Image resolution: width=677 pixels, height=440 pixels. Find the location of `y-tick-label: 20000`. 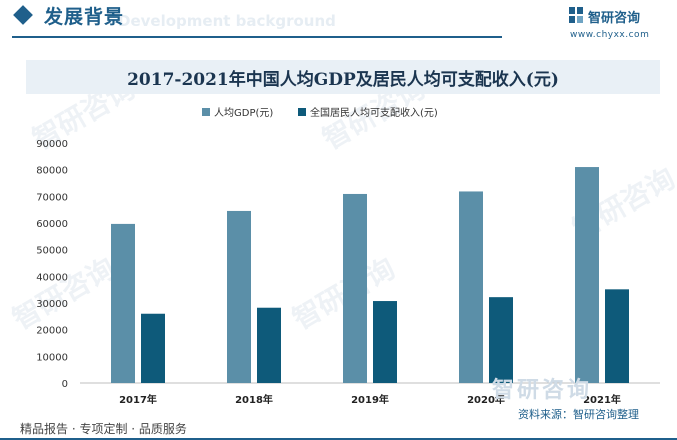

y-tick-label: 20000 is located at coordinates (52, 331).